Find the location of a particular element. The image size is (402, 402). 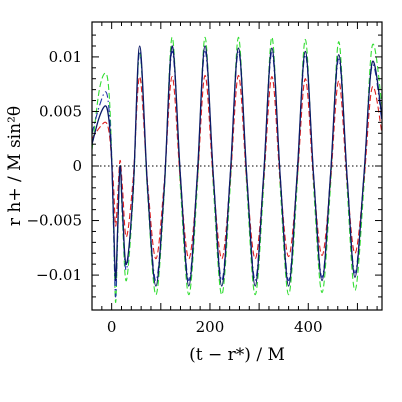

x-tick-labels: 0 200 400 is located at coordinates (215, 327).